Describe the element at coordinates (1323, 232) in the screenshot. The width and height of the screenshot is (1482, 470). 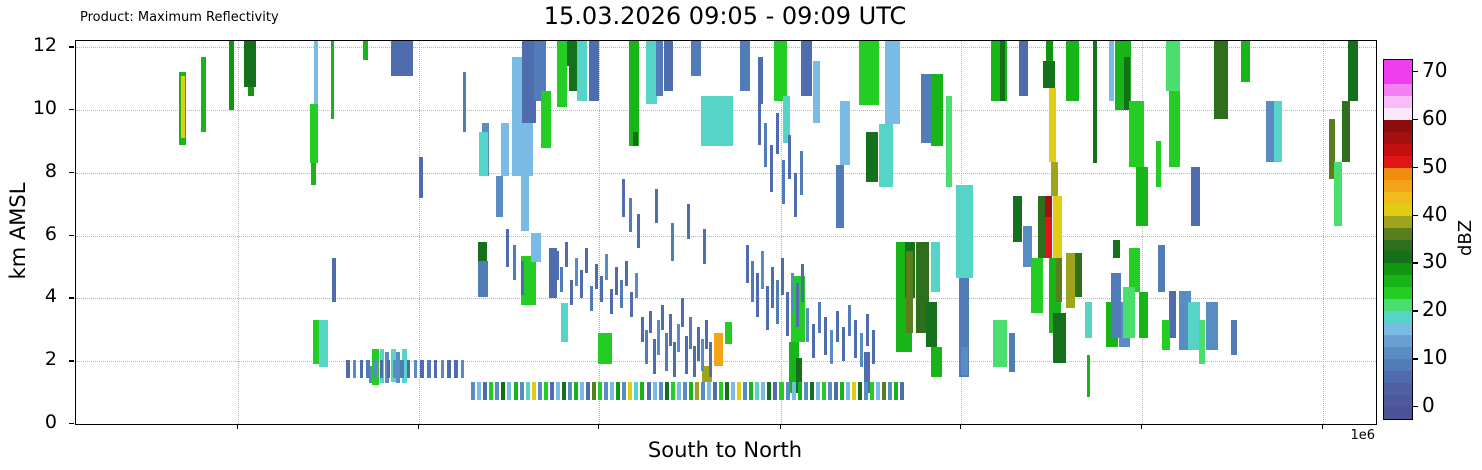
I see `x-gridline` at that location.